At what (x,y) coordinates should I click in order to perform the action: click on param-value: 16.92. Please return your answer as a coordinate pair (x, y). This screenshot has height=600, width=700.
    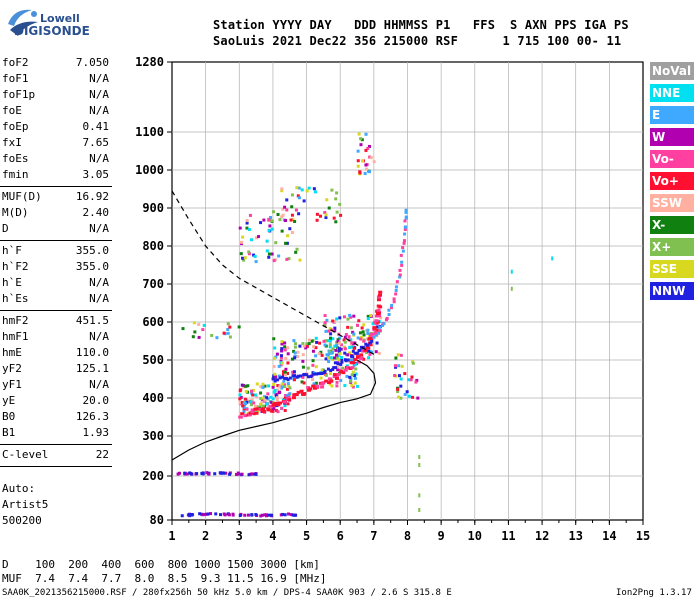
    Looking at the image, I should click on (92, 196).